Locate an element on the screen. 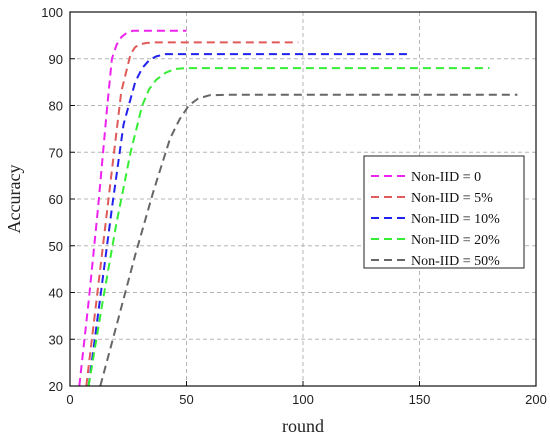 This screenshot has height=437, width=550. x-tick-label: 150 is located at coordinates (420, 399).